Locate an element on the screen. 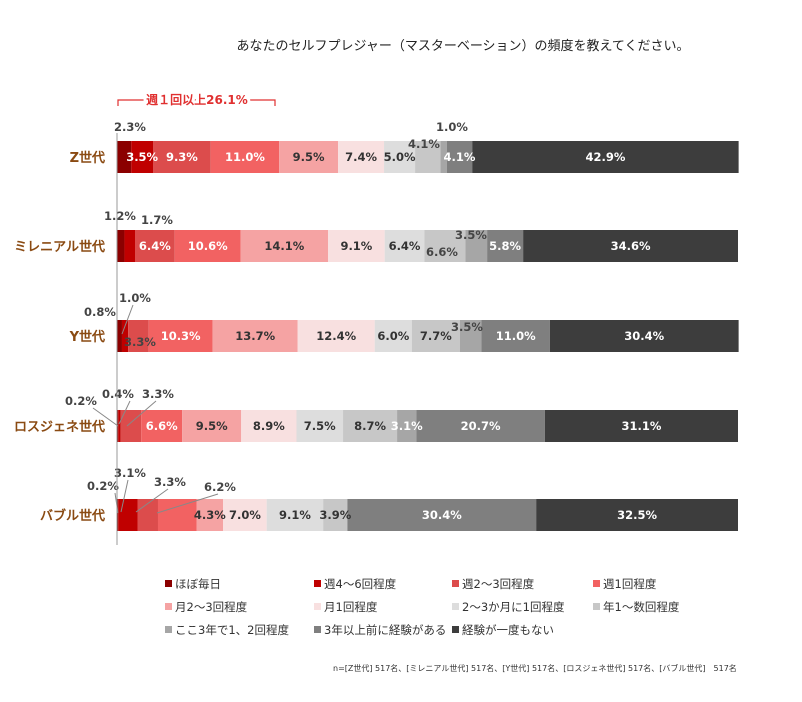 The height and width of the screenshot is (702, 802). data-label: 7.5% is located at coordinates (320, 426).